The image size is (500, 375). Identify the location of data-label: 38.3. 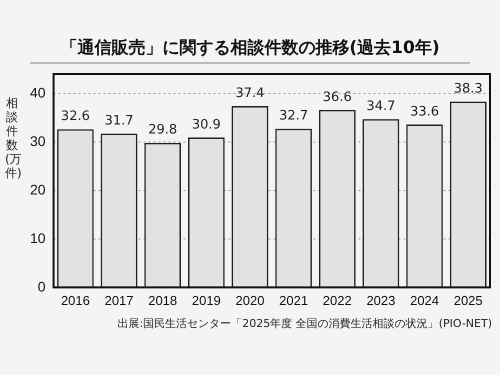
(468, 89).